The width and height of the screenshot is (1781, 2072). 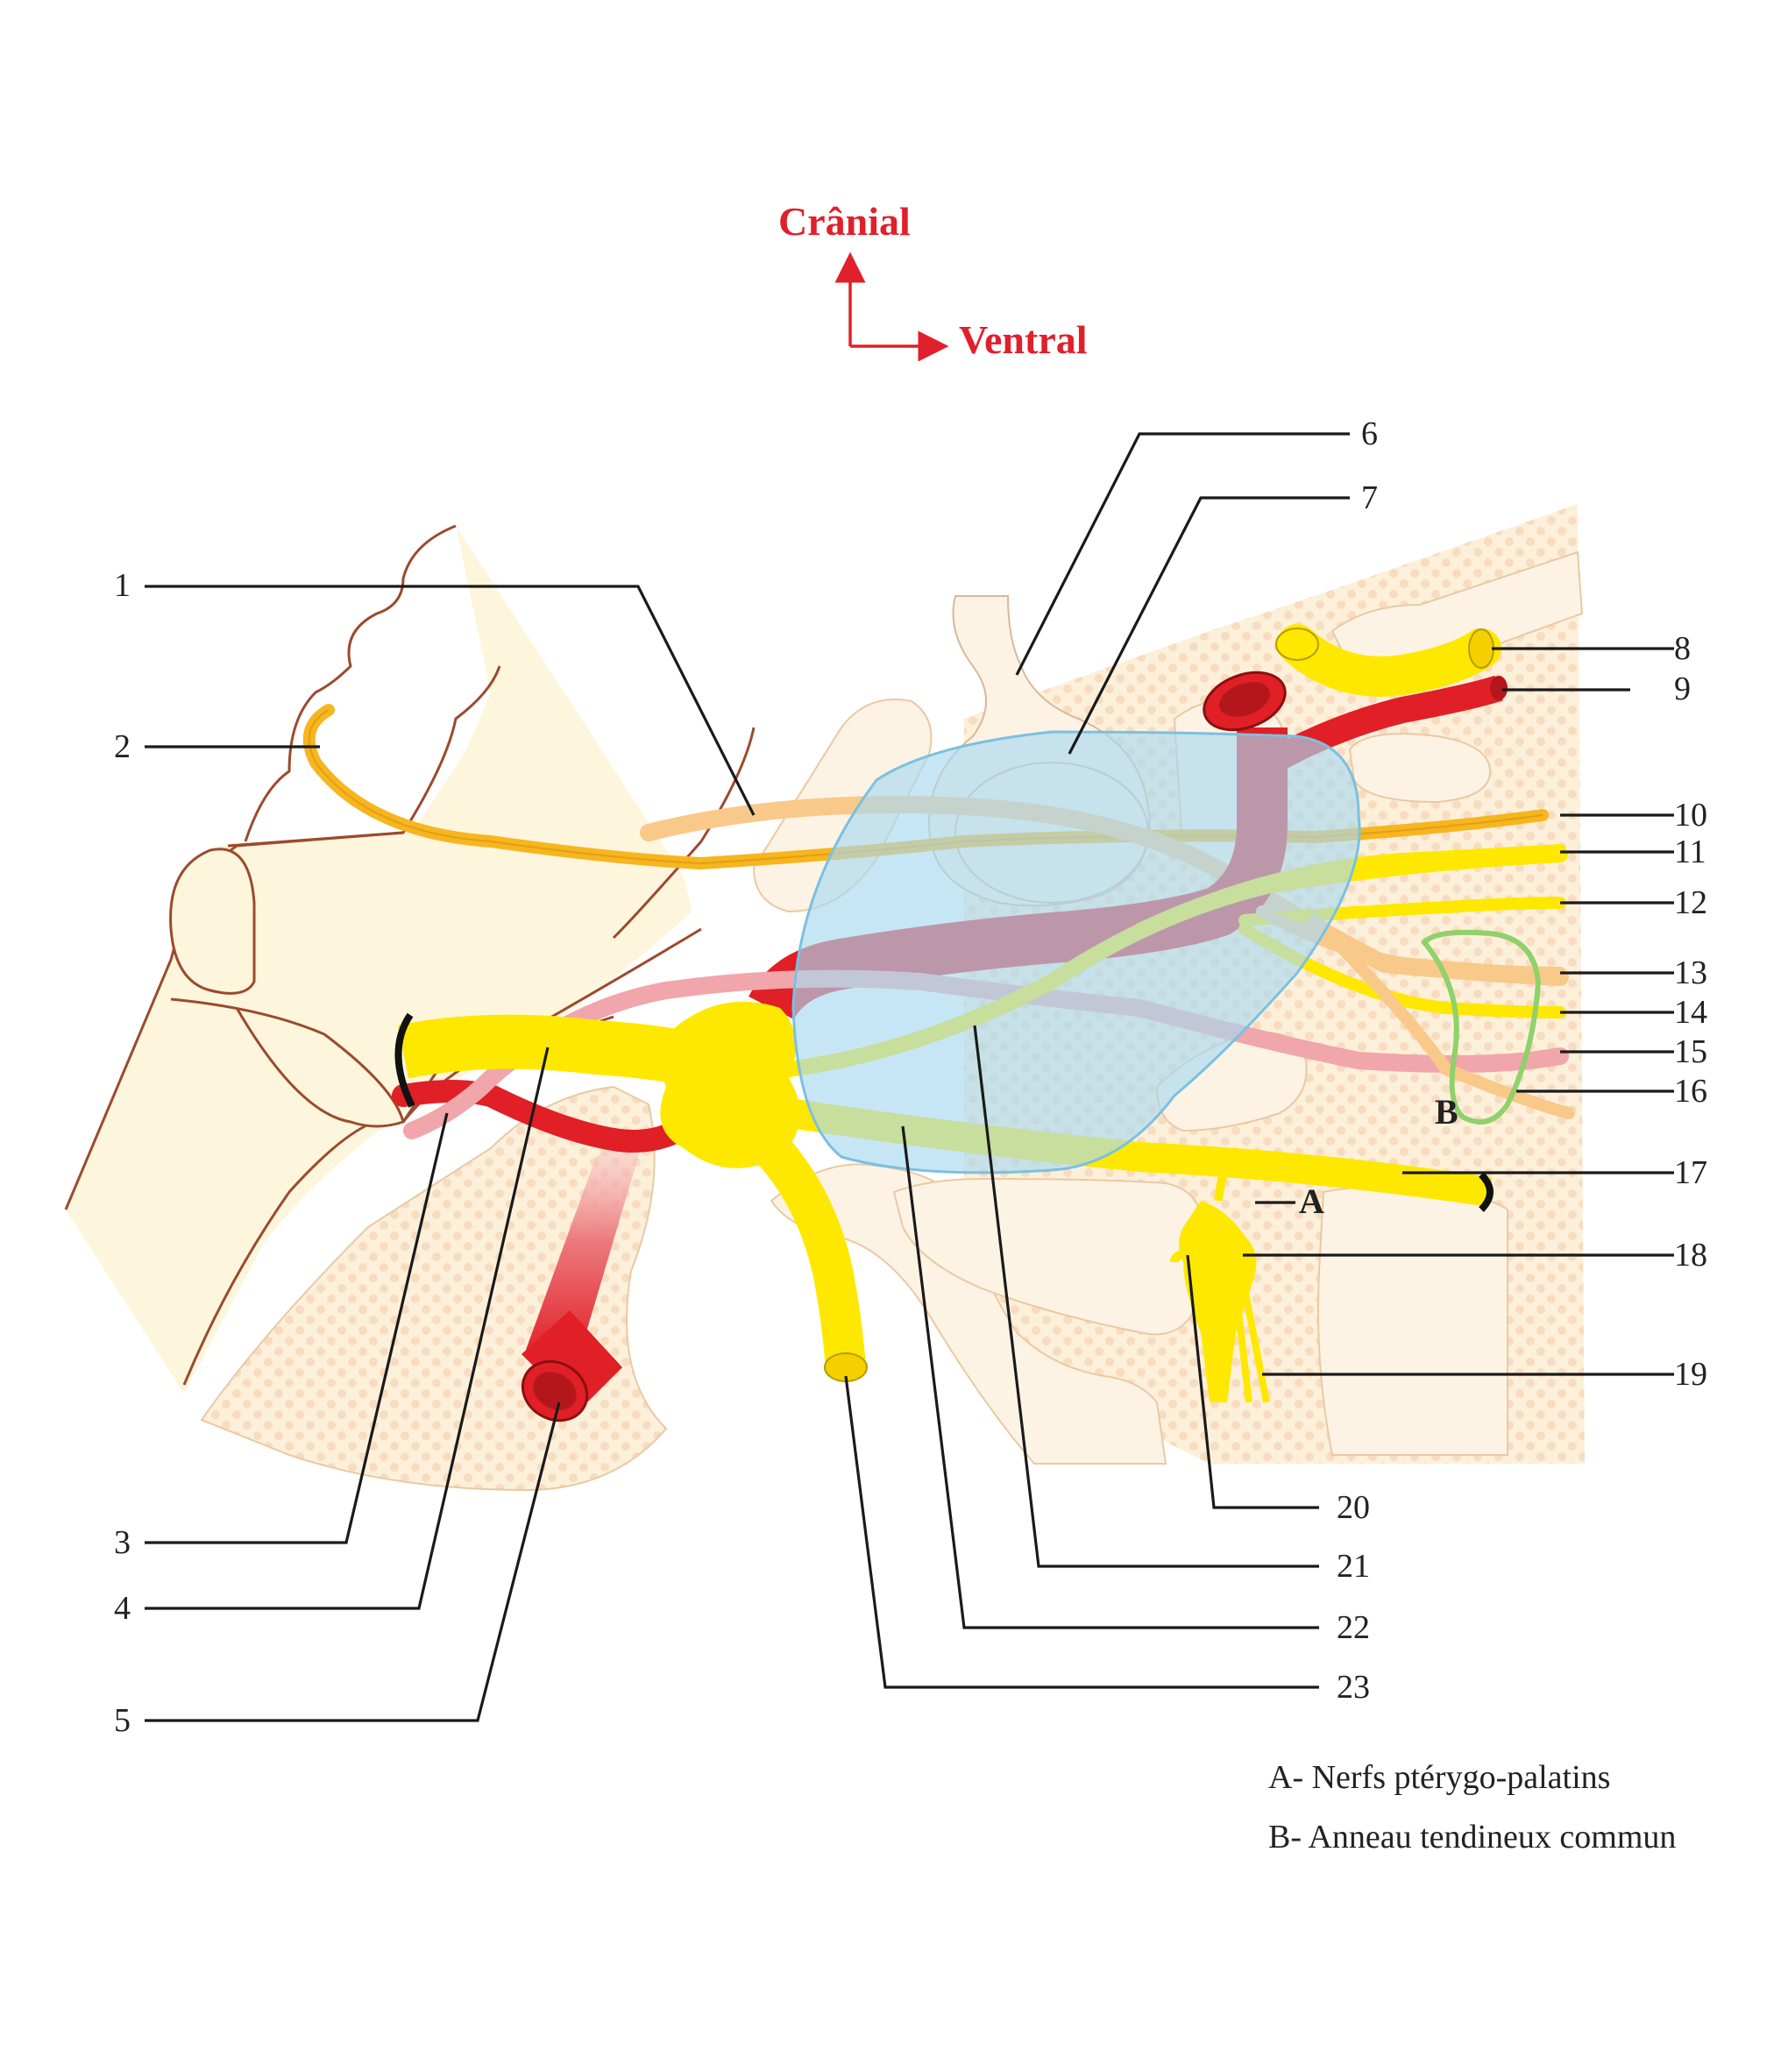 What do you see at coordinates (123, 746) in the screenshot?
I see `label-2: 2` at bounding box center [123, 746].